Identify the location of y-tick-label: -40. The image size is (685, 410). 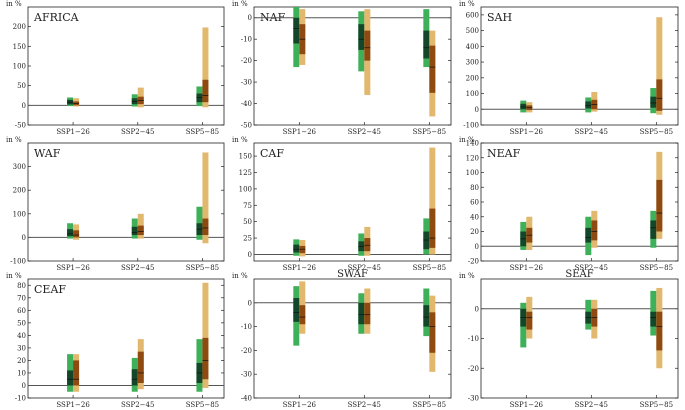
(246, 104).